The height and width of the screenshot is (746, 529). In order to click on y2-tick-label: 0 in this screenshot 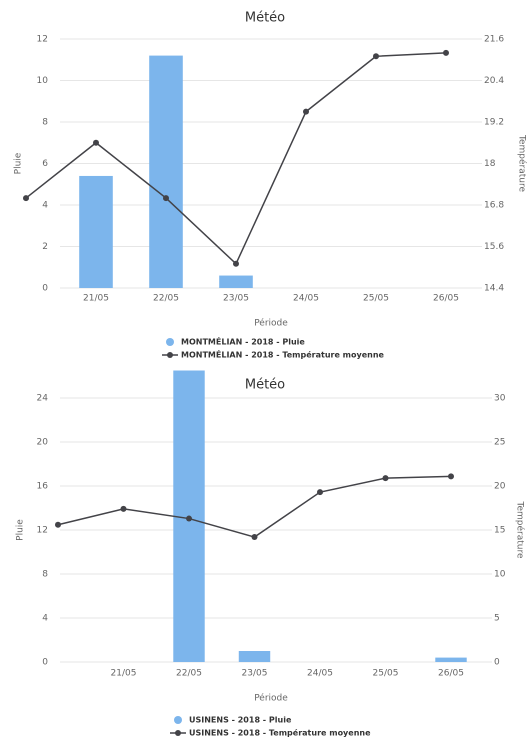, I will do `click(497, 663)`.